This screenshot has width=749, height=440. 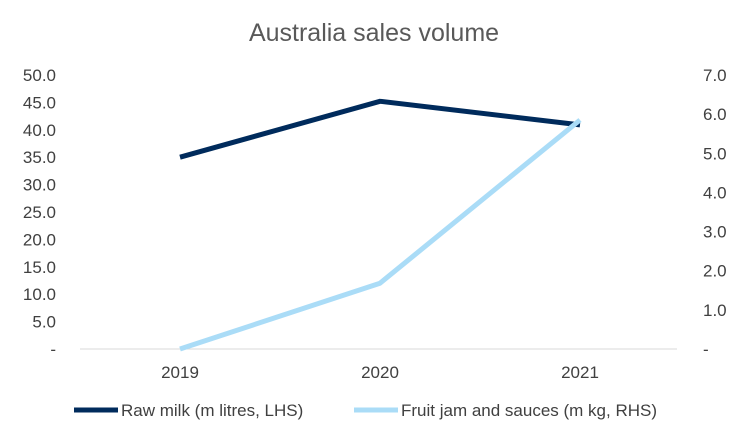 I want to click on legend-label: Raw milk (m litres, LHS), so click(x=212, y=410).